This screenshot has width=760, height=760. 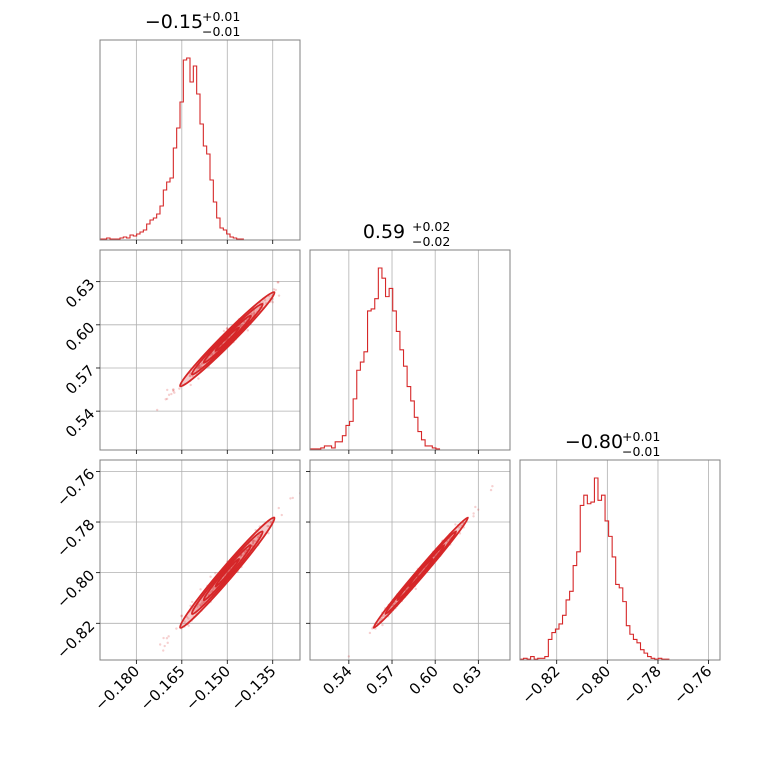 I want to click on x-tick-label: −0.165, so click(x=163, y=688).